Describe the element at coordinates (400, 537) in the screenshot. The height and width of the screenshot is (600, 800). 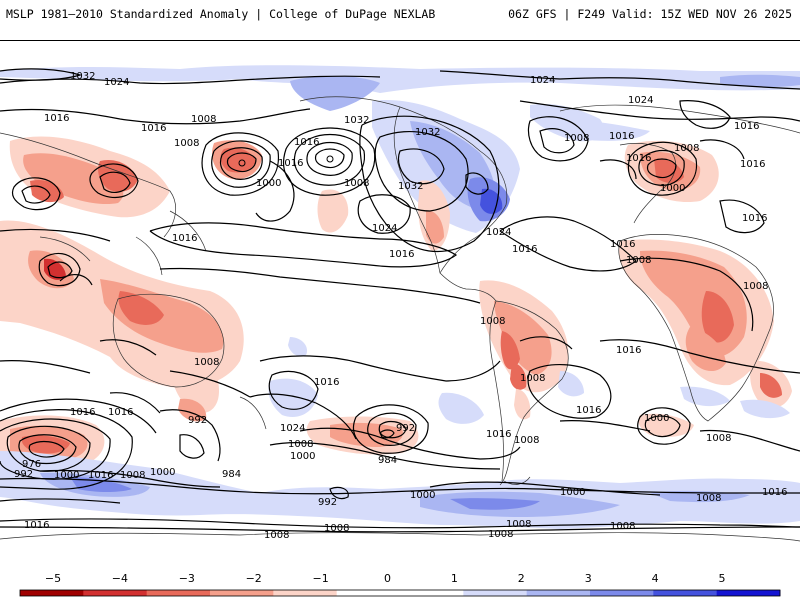
I see `coastline-antarctica` at that location.